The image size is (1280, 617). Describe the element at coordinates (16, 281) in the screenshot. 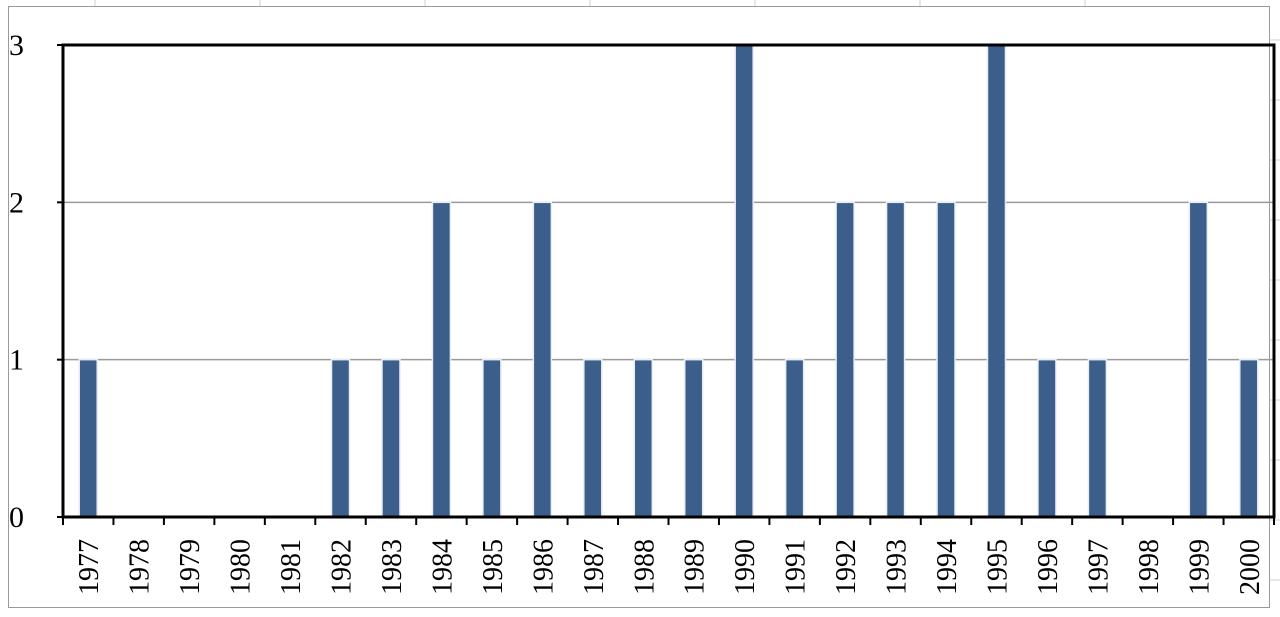

I see `y-axis-labels: 0 1 2 3` at that location.